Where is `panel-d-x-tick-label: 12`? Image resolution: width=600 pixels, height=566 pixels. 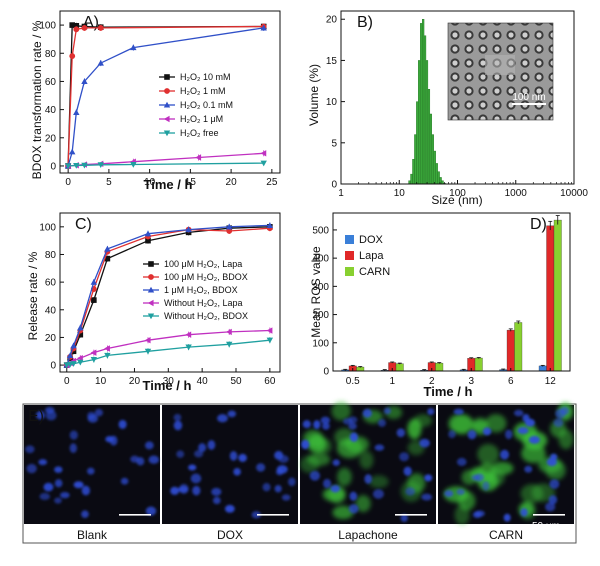
panel-d-x-tick-label: 12 is located at coordinates (551, 381).